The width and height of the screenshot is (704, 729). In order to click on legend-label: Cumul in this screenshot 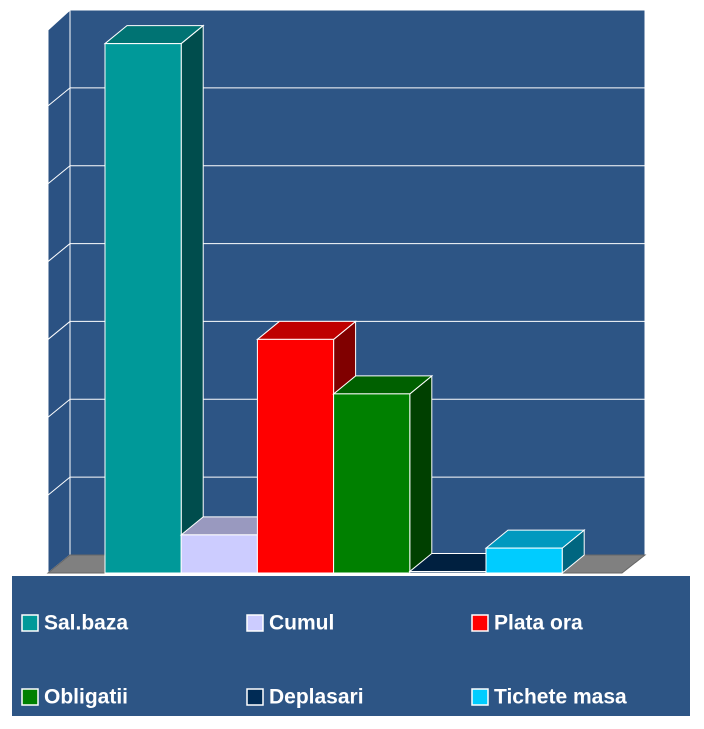, I will do `click(301, 623)`.